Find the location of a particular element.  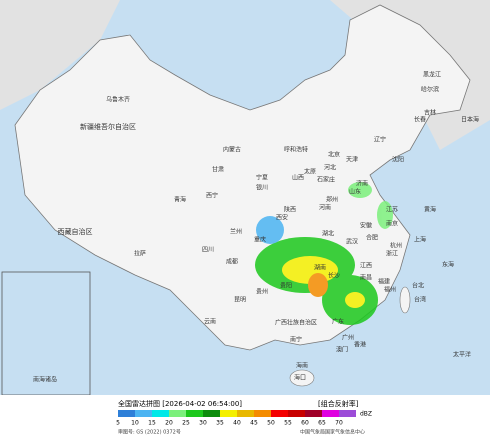

place-label: 湖南 is located at coordinates (320, 268).